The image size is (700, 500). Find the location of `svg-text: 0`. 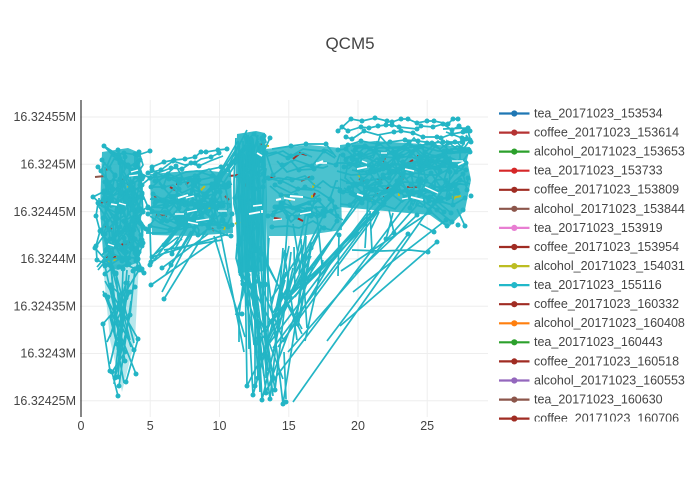

svg-text: 0 is located at coordinates (81, 426).